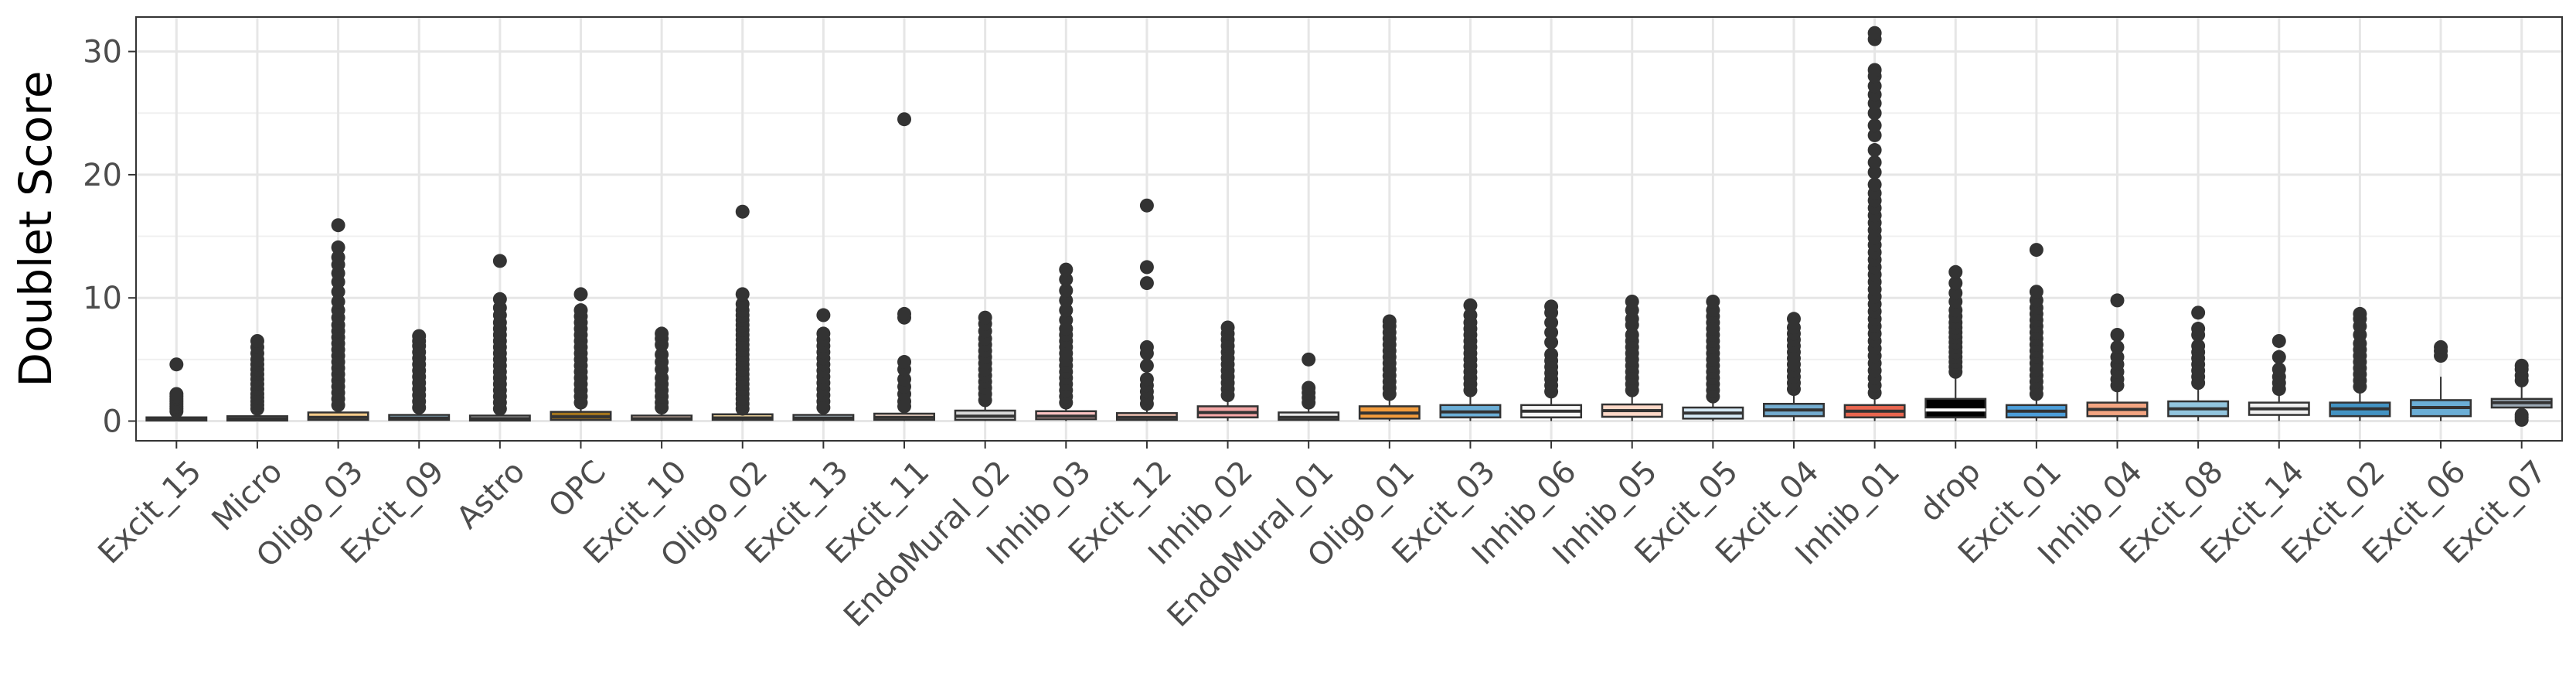 This screenshot has height=696, width=2576. What do you see at coordinates (500, 337) in the screenshot?
I see `box-Astro` at bounding box center [500, 337].